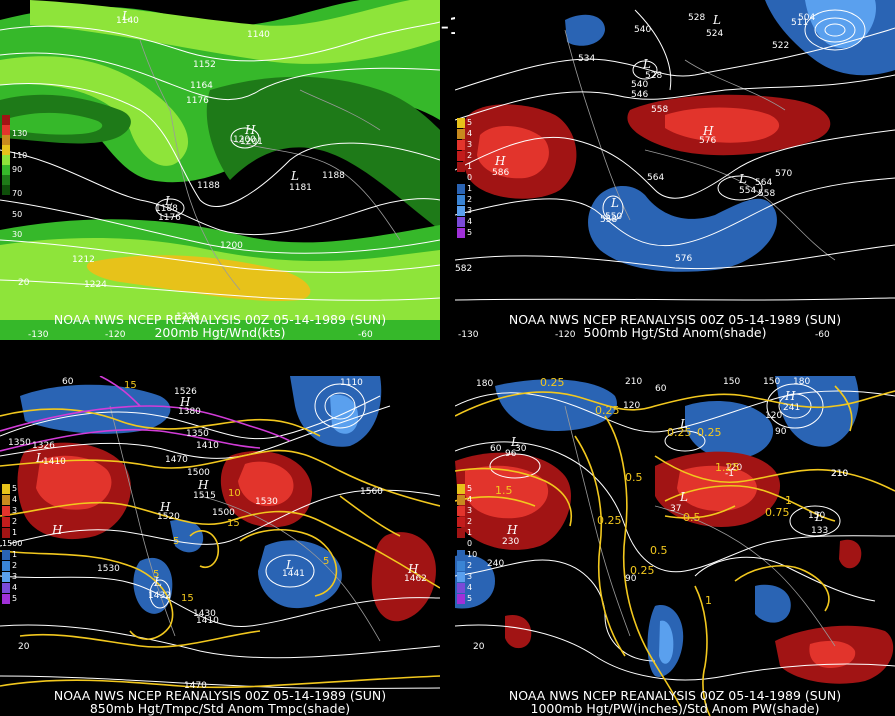 The image size is (895, 716). What do you see at coordinates (463, 269) in the screenshot?
I see `contour-label: 582` at bounding box center [463, 269].